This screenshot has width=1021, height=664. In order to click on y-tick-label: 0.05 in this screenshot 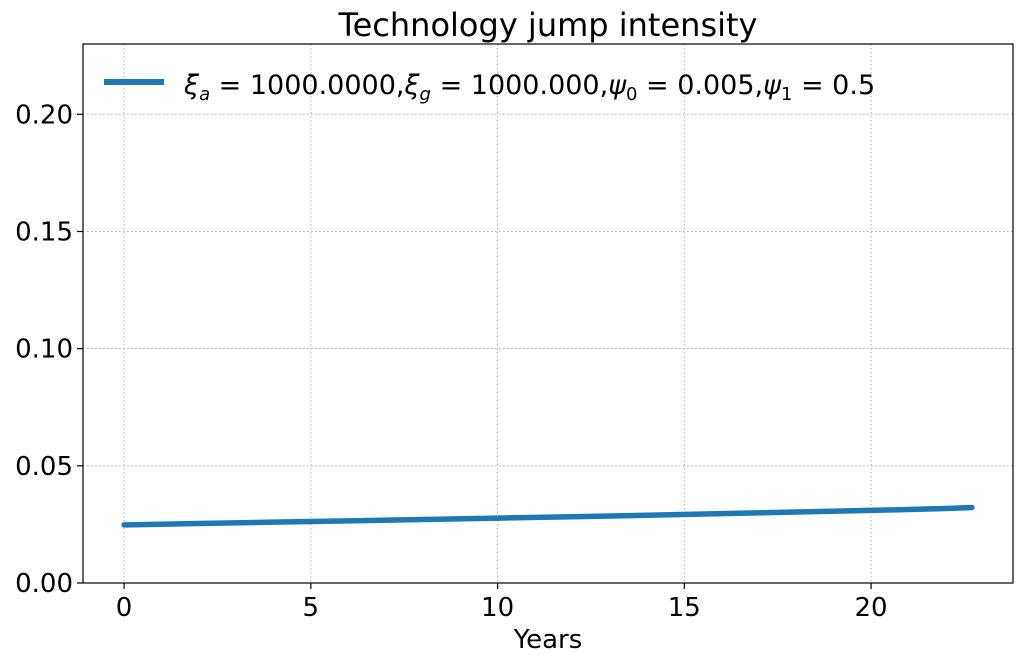, I will do `click(44, 467)`.